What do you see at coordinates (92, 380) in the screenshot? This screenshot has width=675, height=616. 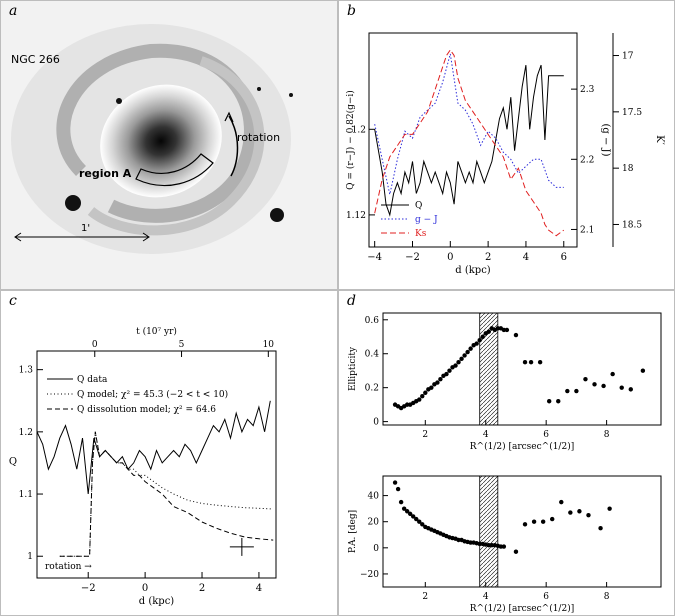 I see `legend-label: Q data` at bounding box center [92, 380].